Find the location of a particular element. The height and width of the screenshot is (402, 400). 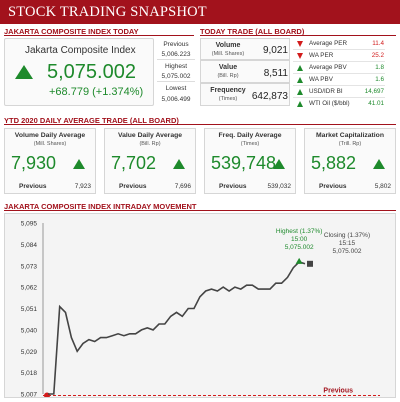

ytd-card-unit: (Times) is located at coordinates (250, 144).